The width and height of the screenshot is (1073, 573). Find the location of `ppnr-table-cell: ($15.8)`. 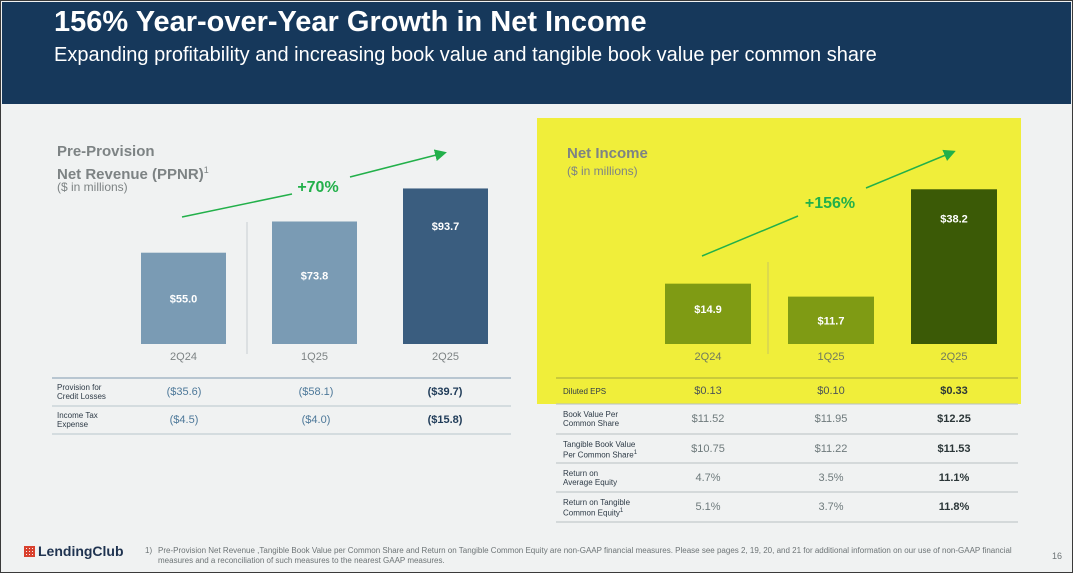

ppnr-table-cell: ($15.8) is located at coordinates (445, 420).